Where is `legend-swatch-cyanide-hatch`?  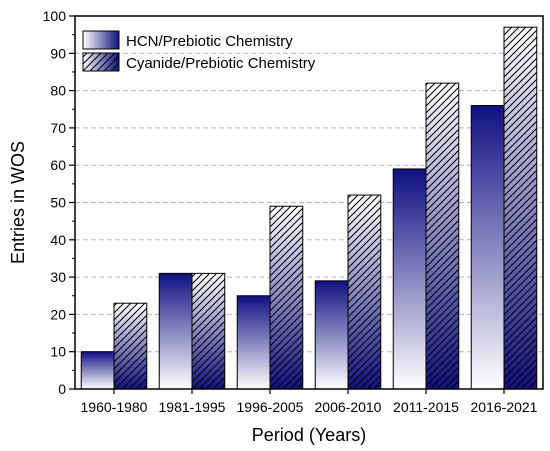 legend-swatch-cyanide-hatch is located at coordinates (101, 62).